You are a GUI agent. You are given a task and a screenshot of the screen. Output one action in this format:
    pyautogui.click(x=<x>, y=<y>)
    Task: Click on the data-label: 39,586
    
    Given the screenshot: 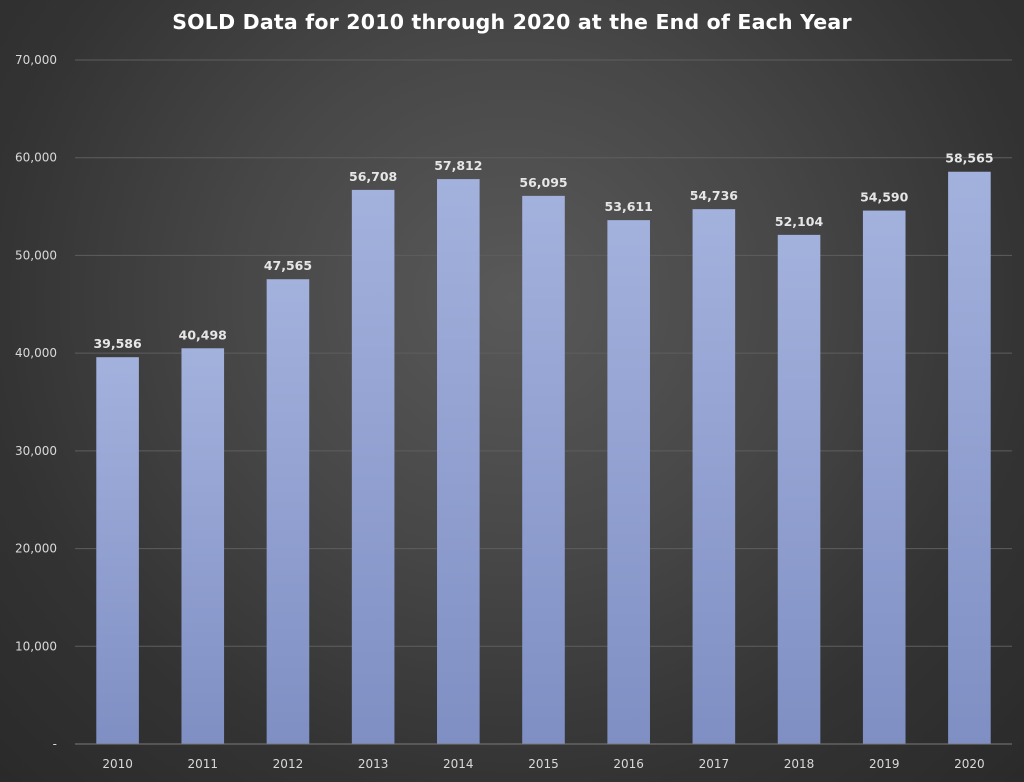 What is the action you would take?
    pyautogui.click(x=117, y=343)
    